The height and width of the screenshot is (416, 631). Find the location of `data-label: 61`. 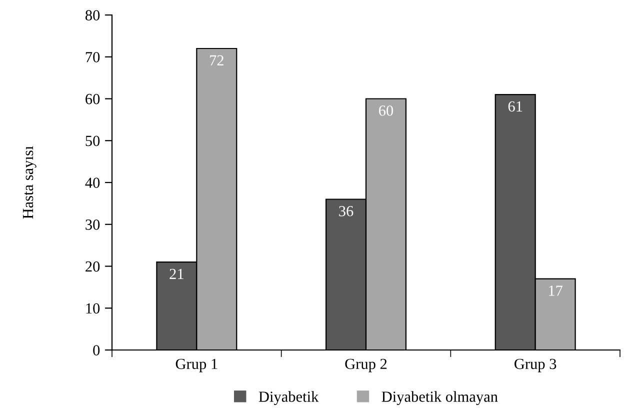

data-label: 61 is located at coordinates (515, 106).